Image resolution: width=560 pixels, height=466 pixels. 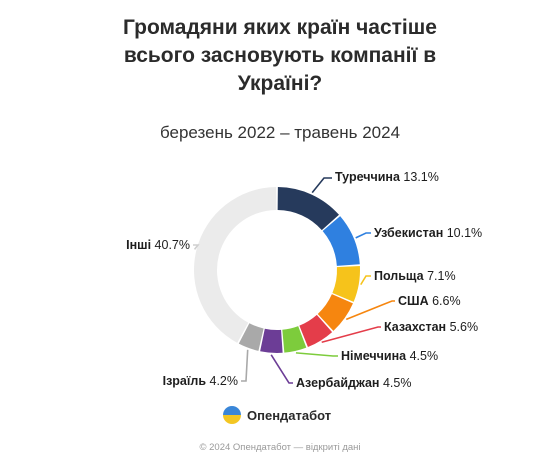 I want to click on label-німеччина: Німеччина 4.5%, so click(x=389, y=356).